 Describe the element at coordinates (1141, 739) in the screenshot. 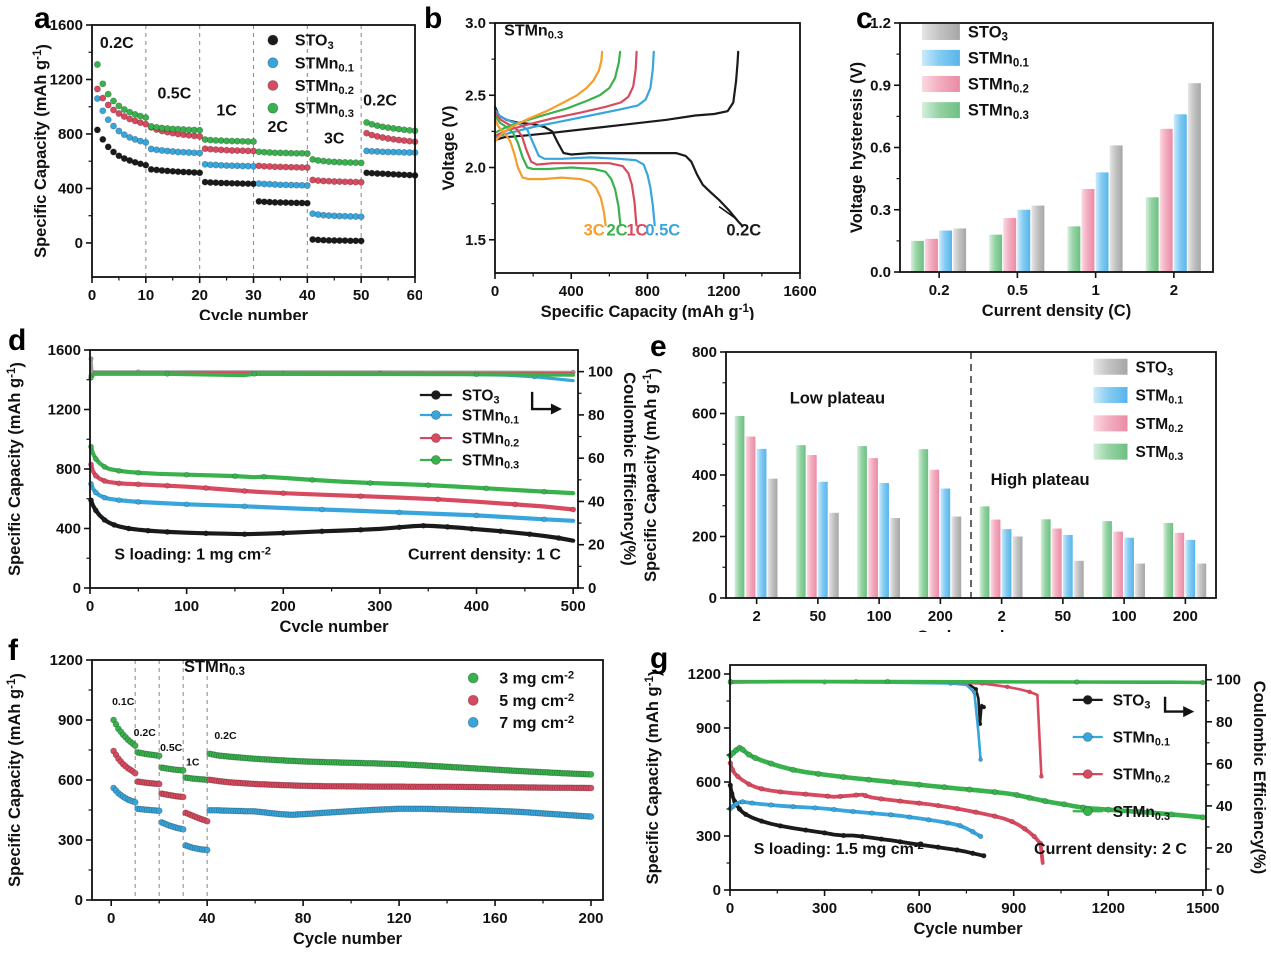

I see `svg-text: STMn0.1` at that location.